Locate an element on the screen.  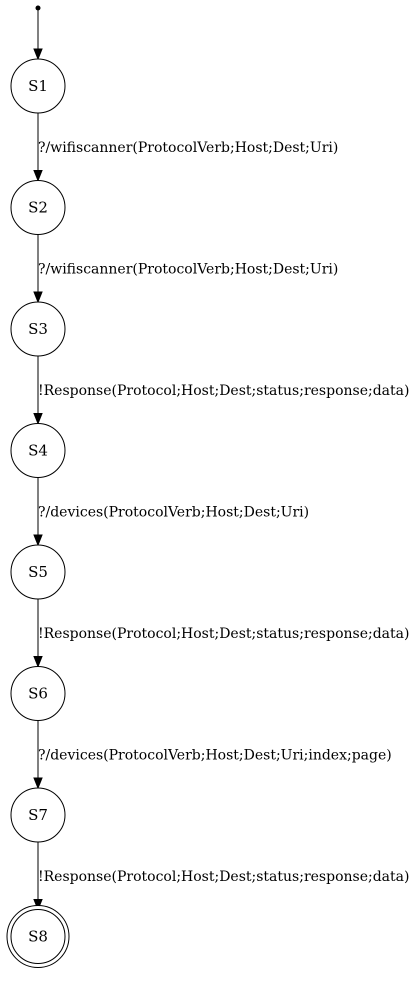
state-s1: S1 is located at coordinates (38, 86).